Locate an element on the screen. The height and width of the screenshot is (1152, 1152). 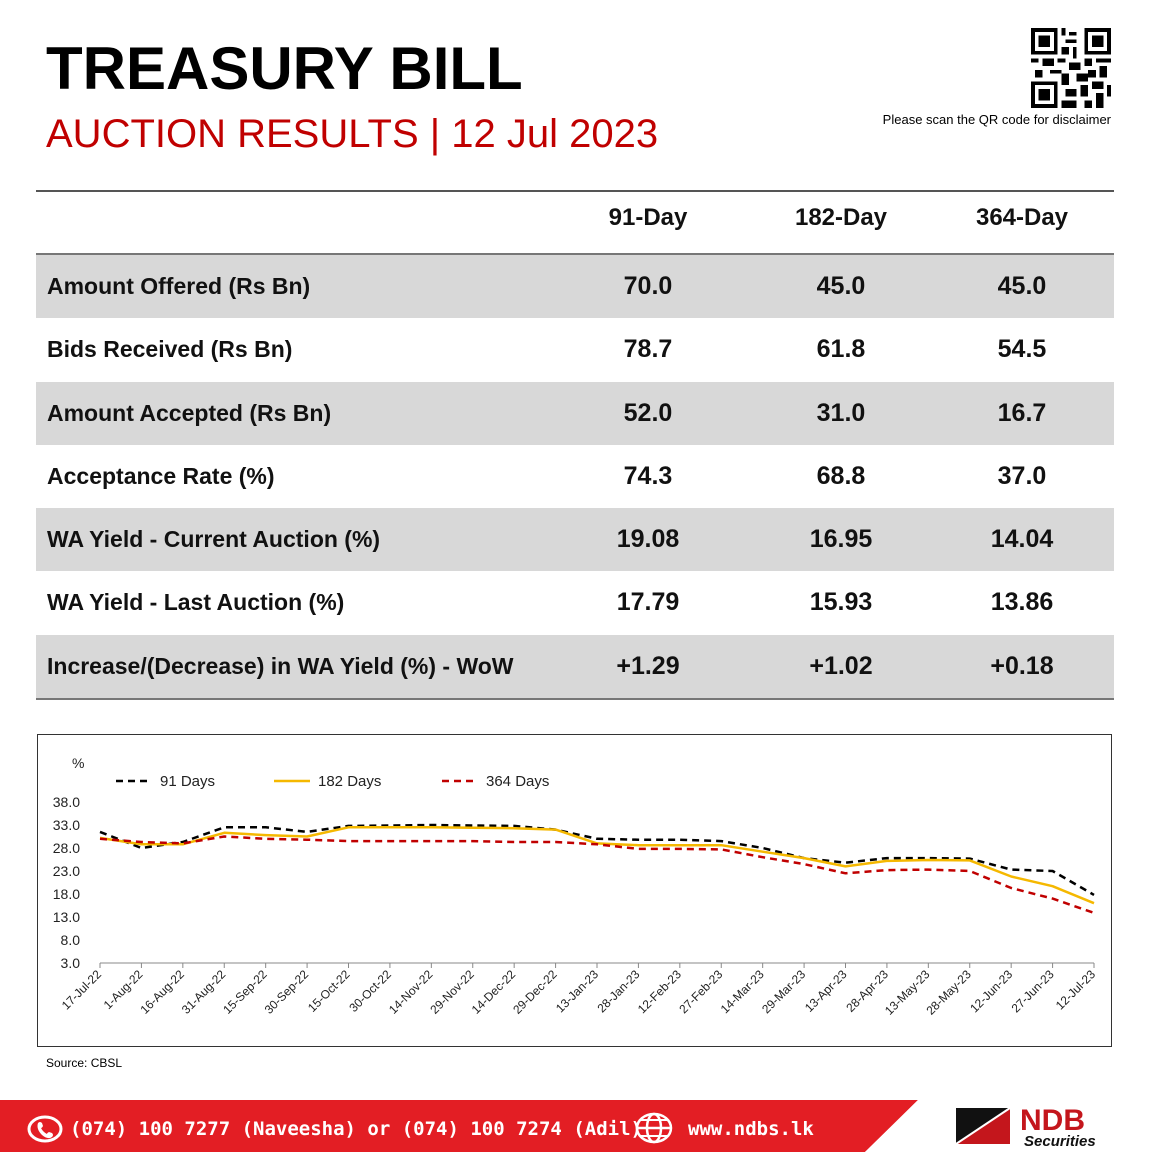
table-cell: 17.79 is located at coordinates (648, 602).